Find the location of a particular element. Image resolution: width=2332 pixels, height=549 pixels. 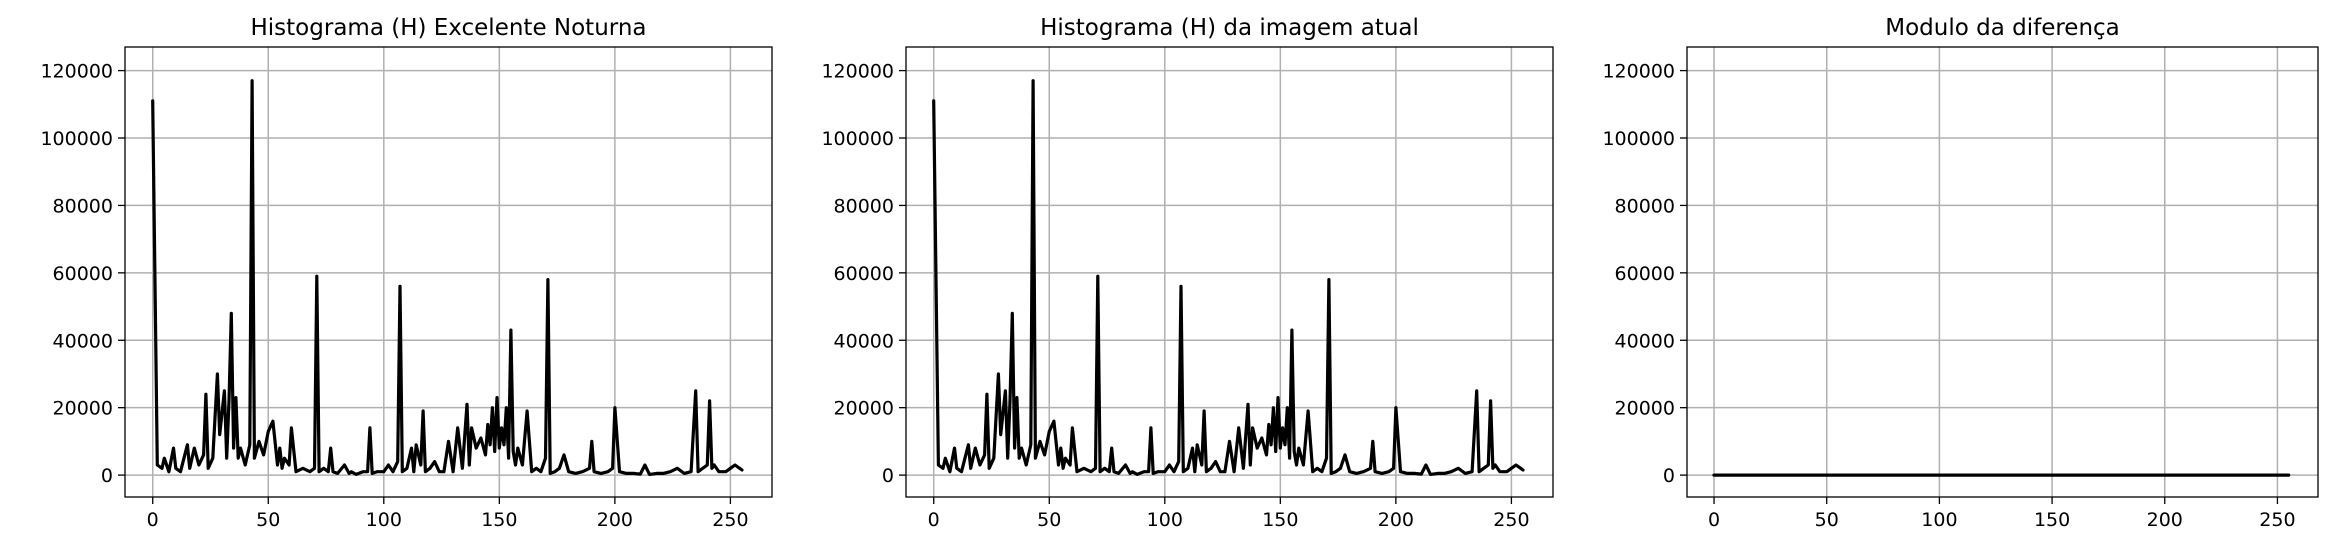

chart-title: Modulo da diferença is located at coordinates (2002, 28).